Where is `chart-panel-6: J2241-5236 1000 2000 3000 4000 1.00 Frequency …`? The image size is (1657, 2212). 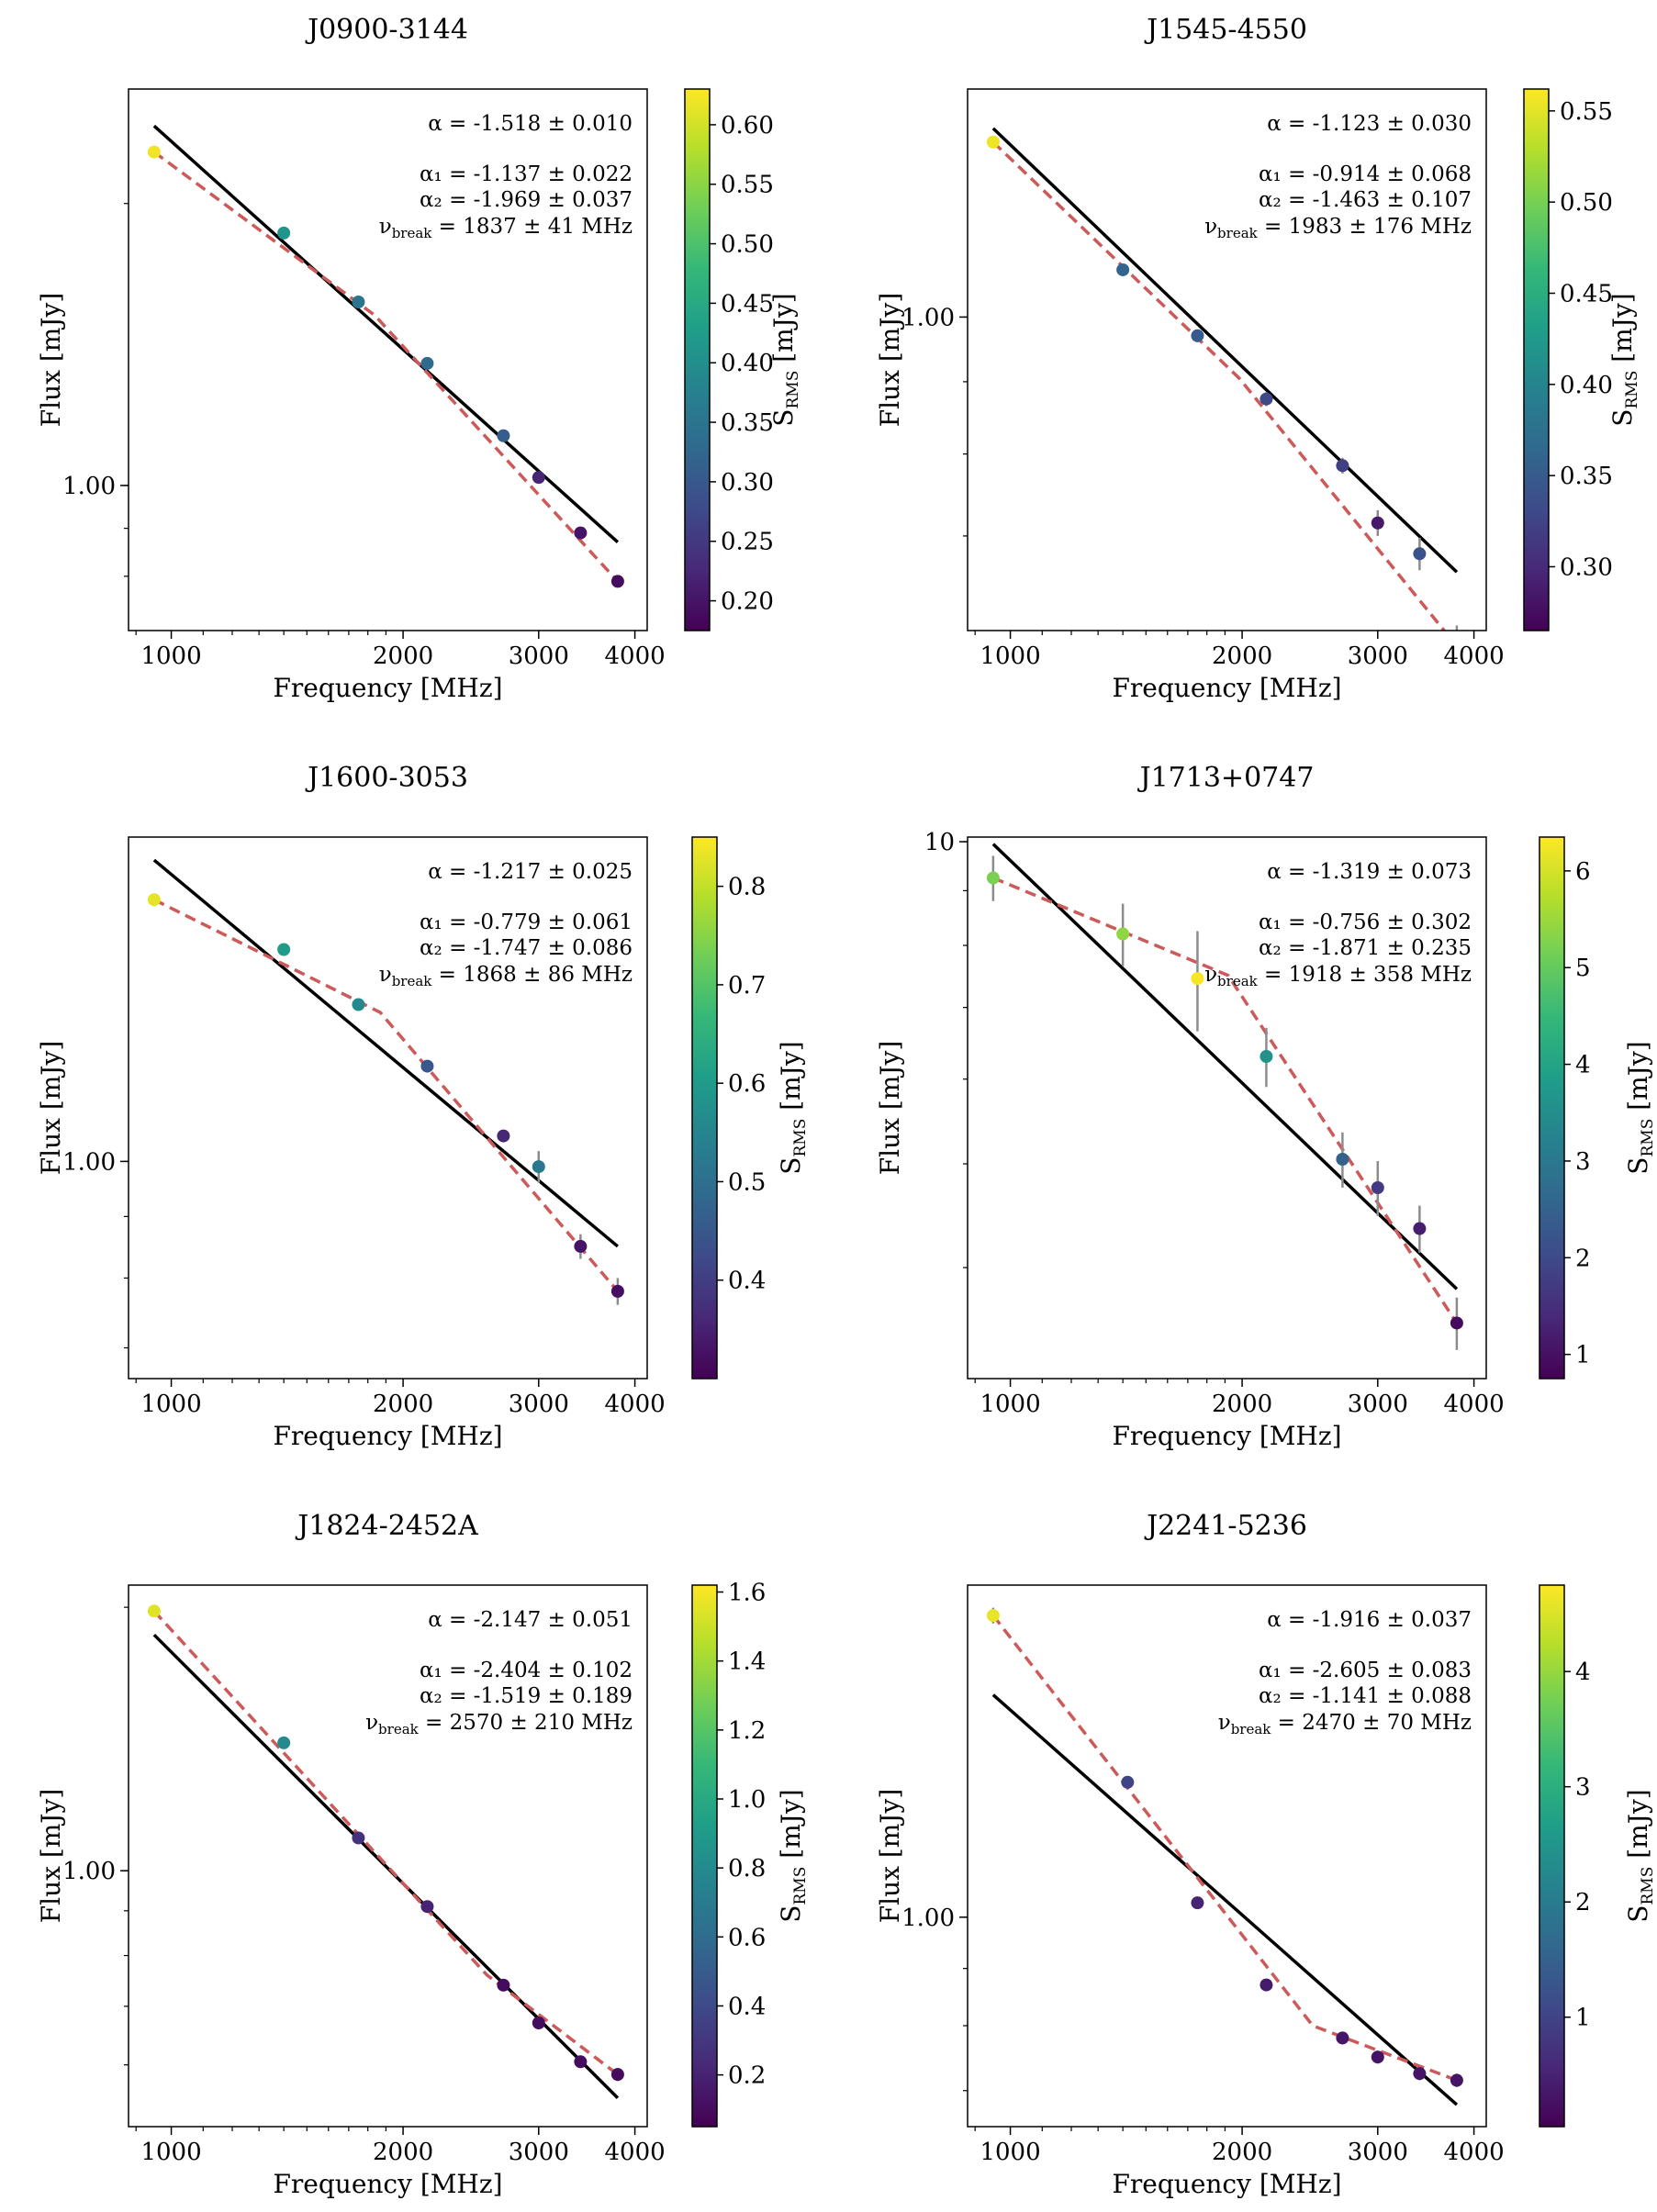
chart-panel-6: J2241-5236 1000 2000 3000 4000 1.00 Frequency … is located at coordinates (1266, 1854).